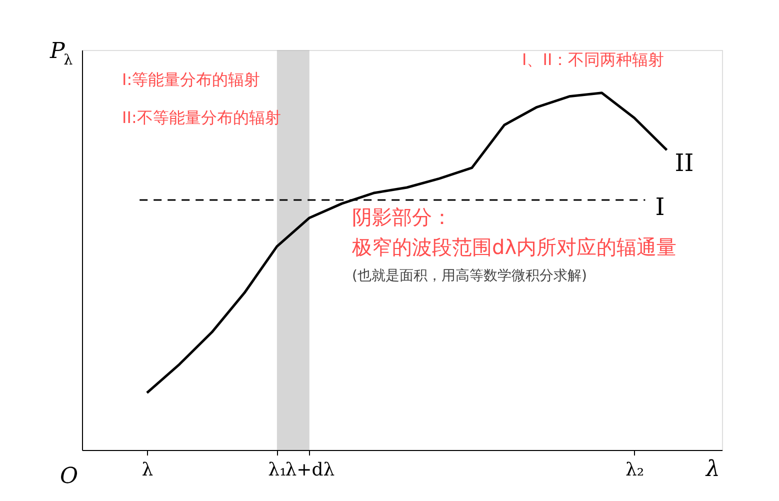 The width and height of the screenshot is (779, 501). Describe the element at coordinates (69, 476) in the screenshot. I see `text: O` at that location.